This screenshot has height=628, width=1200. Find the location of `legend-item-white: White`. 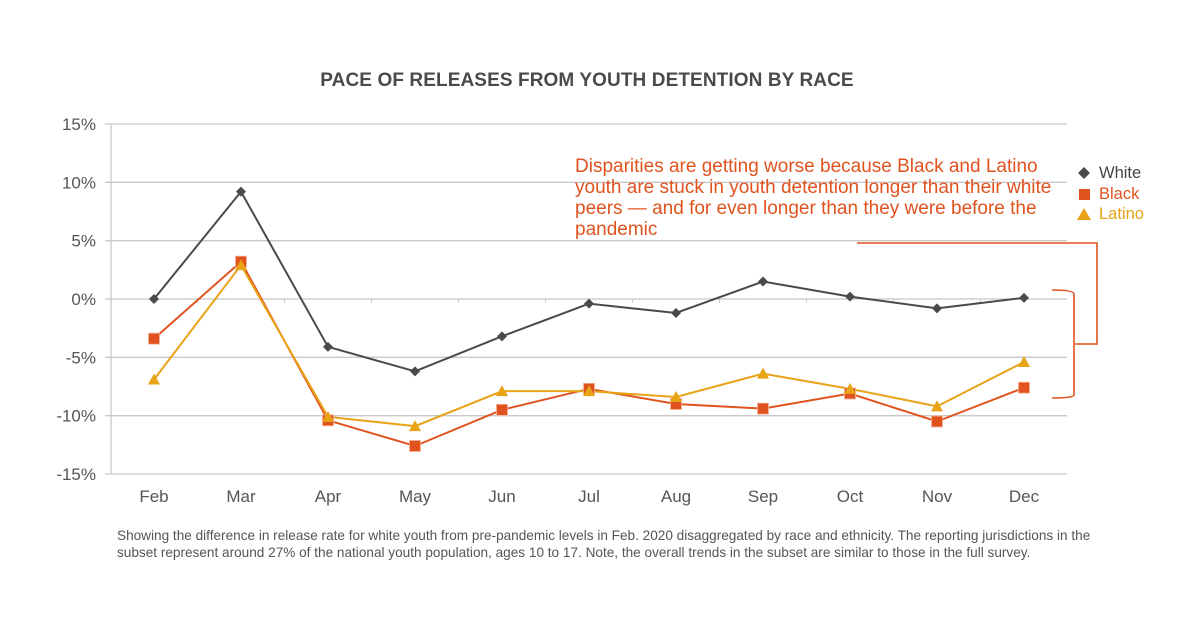

legend-item-white: White is located at coordinates (1110, 173).